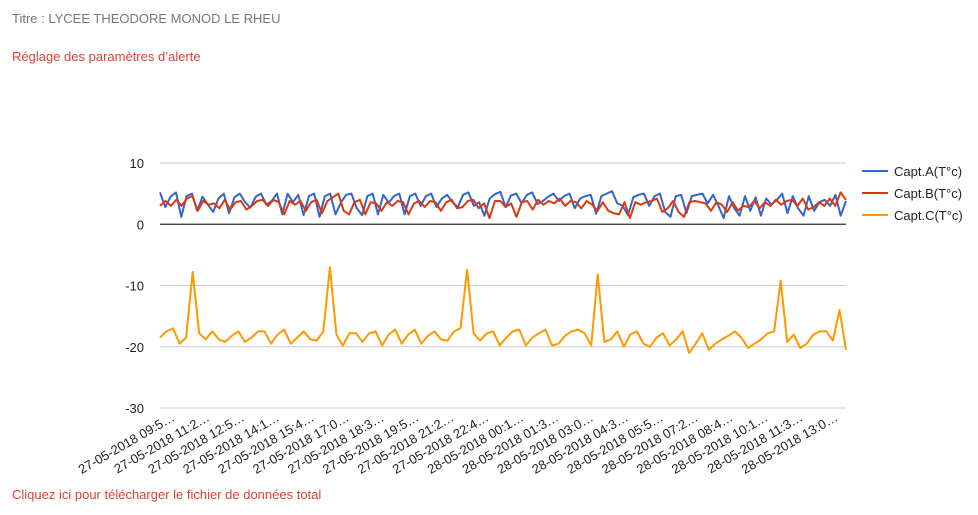 The image size is (978, 515). I want to click on y-axis-ticks: 10 0 -10 -20 -30, so click(134, 286).